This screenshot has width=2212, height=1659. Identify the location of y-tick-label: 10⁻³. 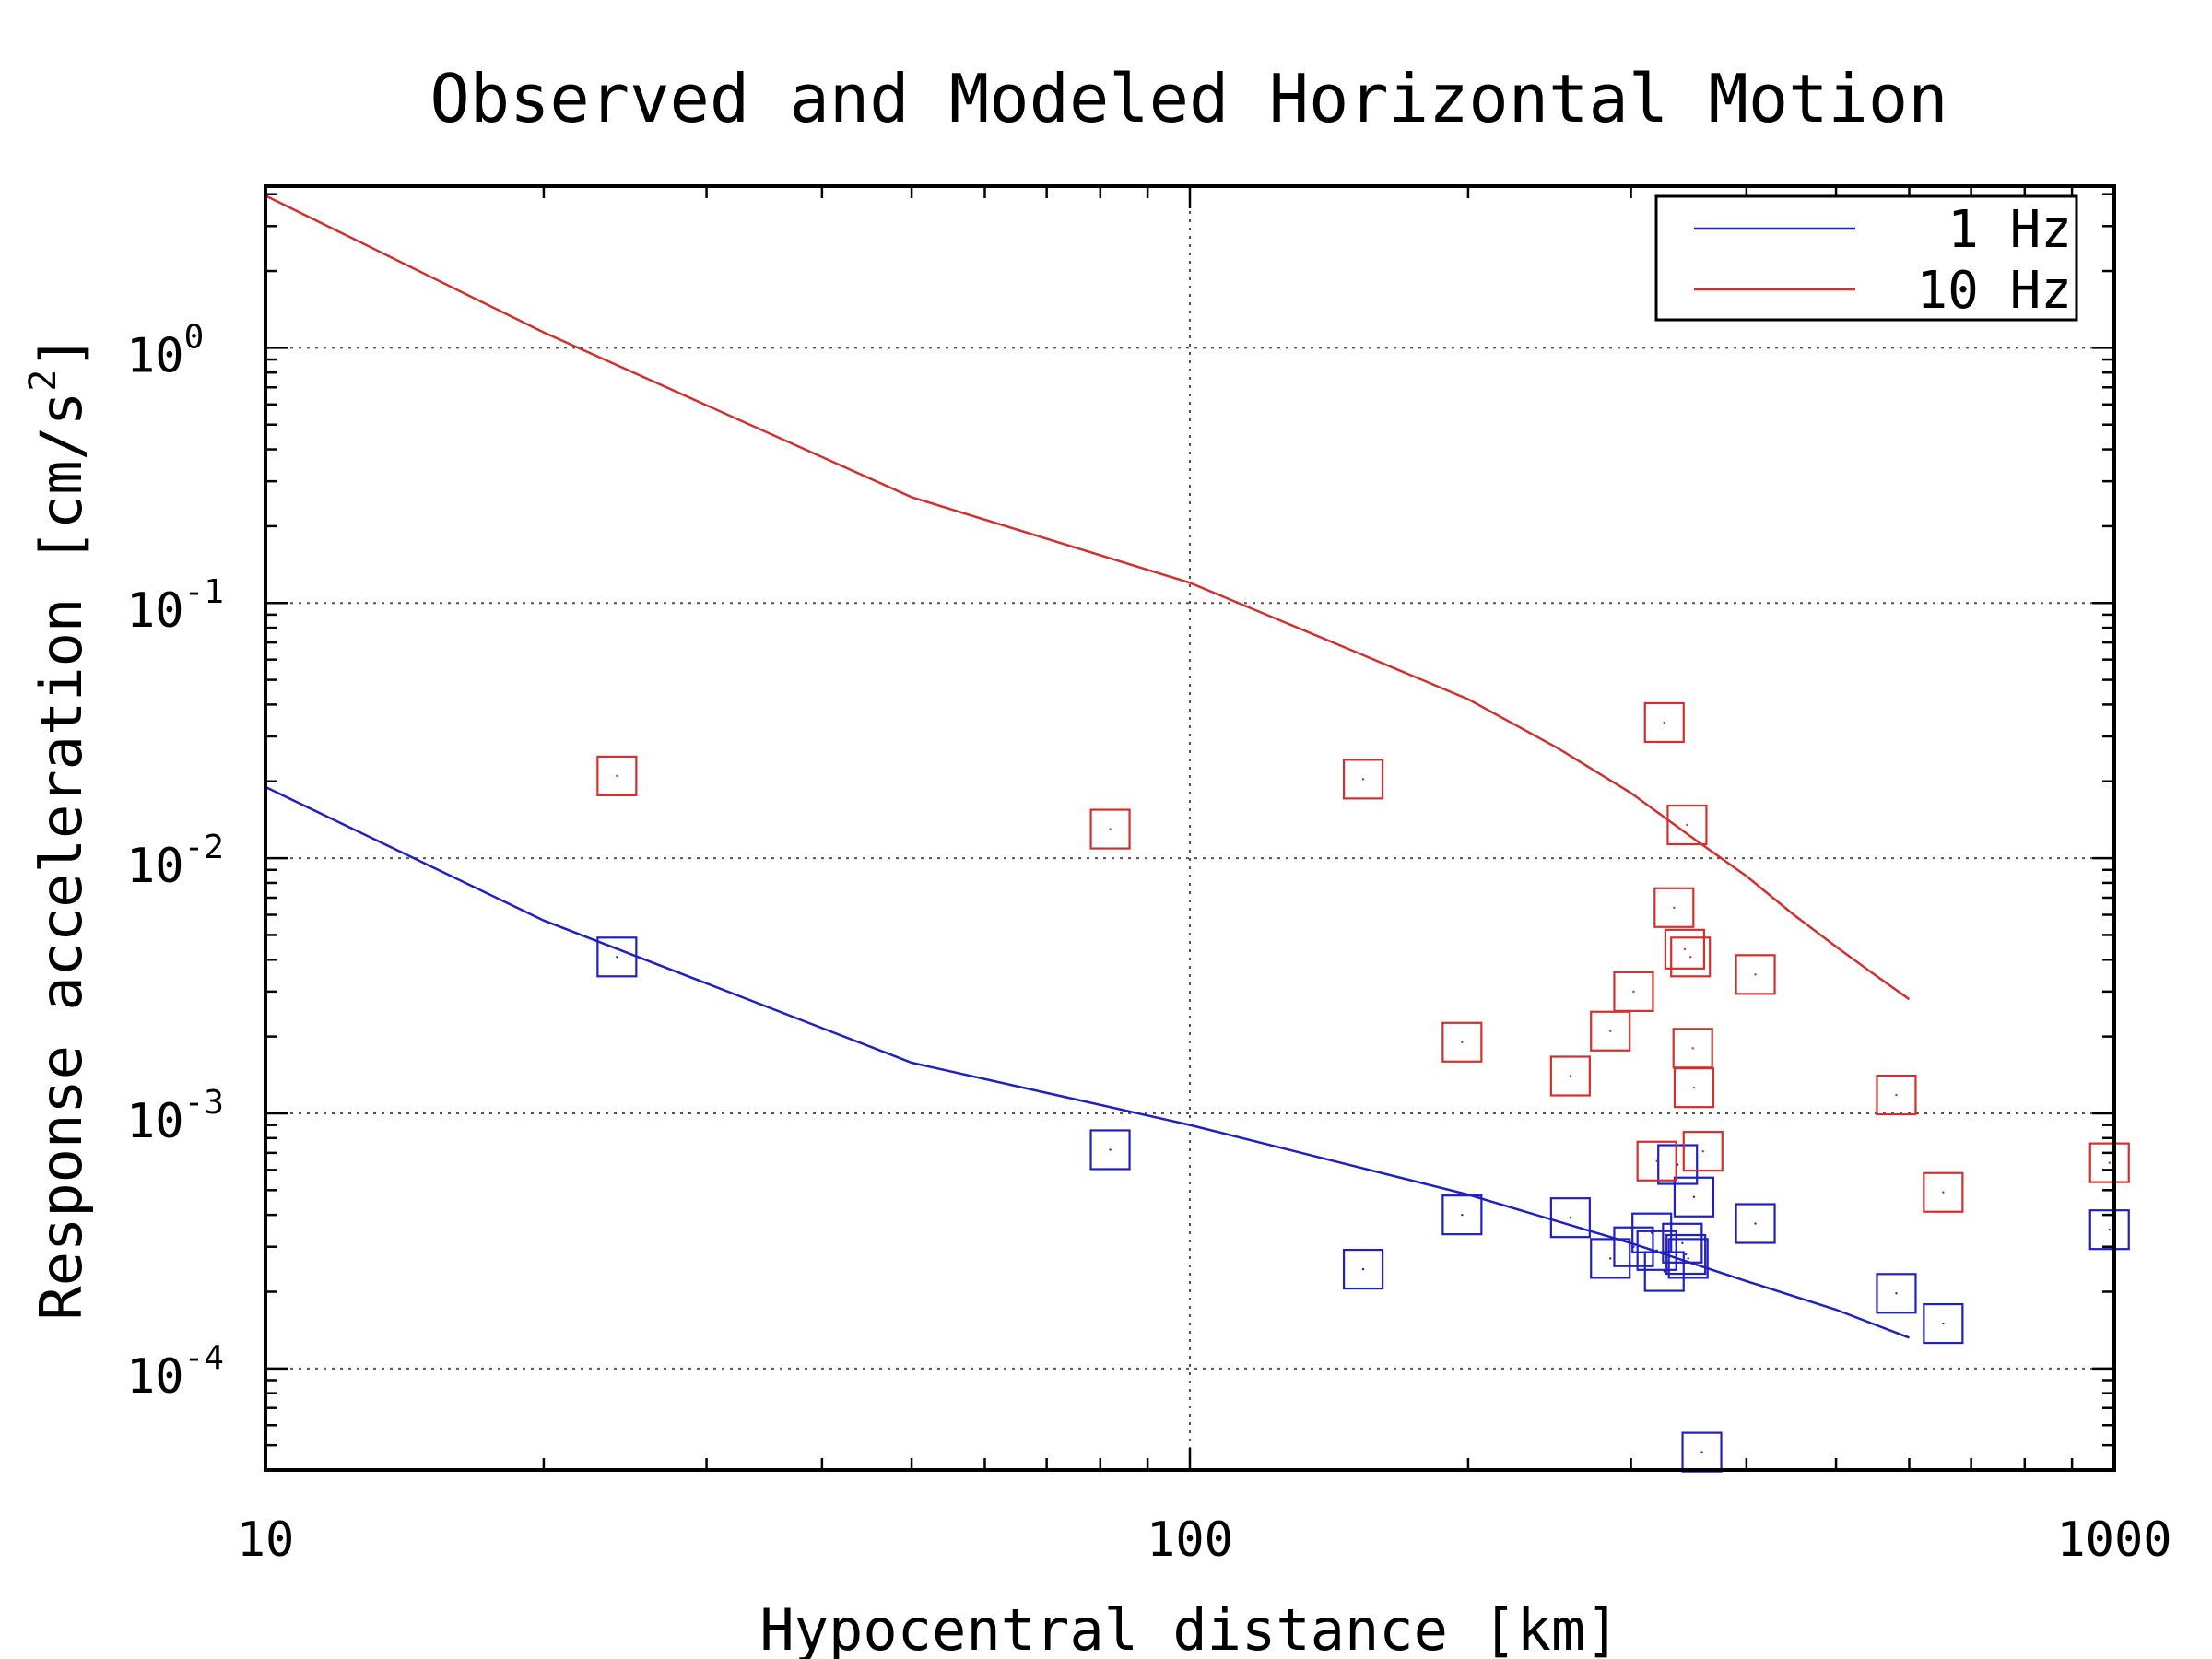
(175, 1116).